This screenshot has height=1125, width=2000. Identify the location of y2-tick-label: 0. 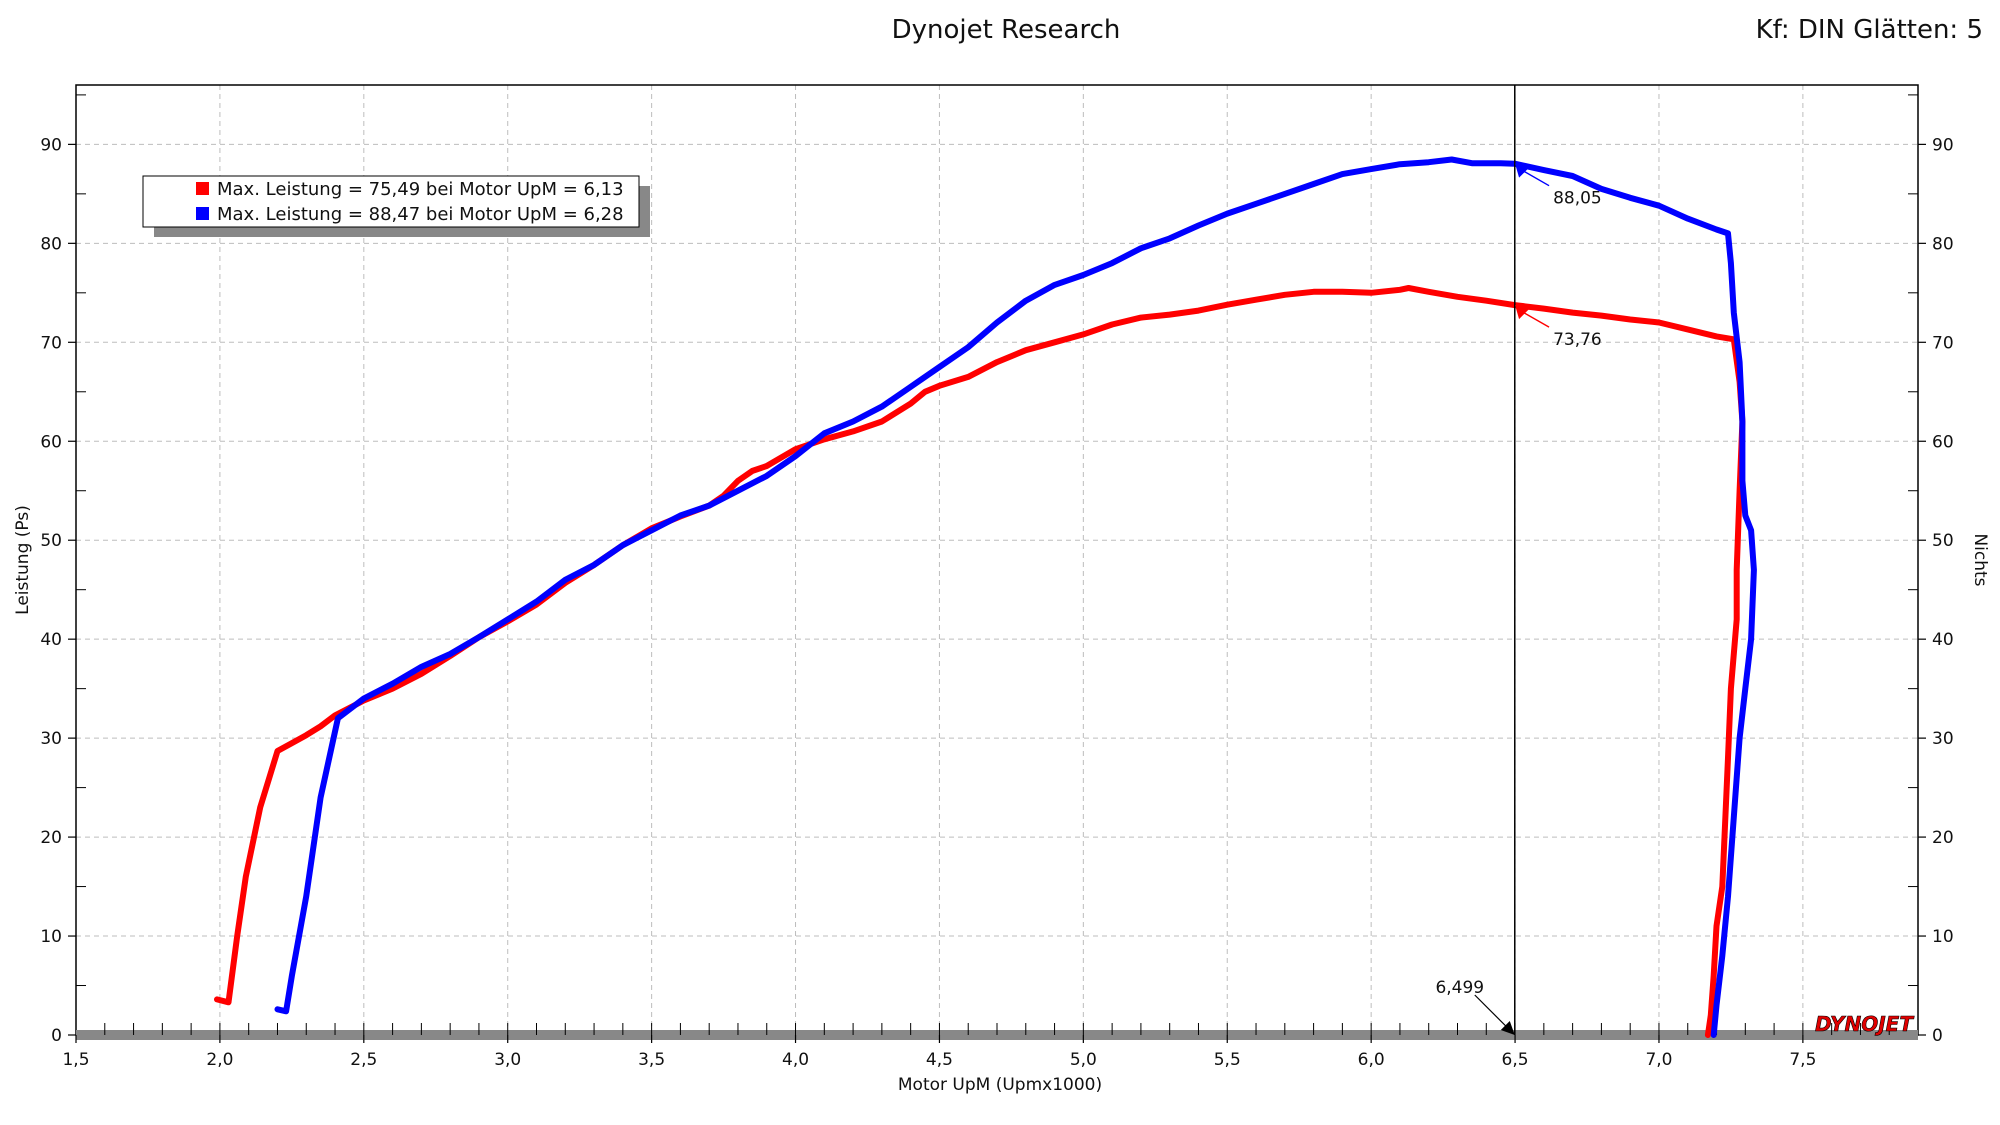
(1937, 1036).